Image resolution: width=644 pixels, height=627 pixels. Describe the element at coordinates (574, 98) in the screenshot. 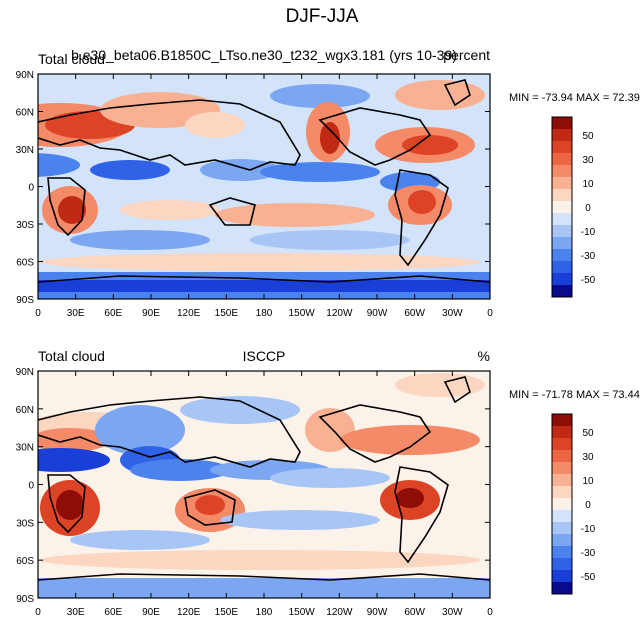

I see `panel-a-minmax: MIN = -73.94 MAX = 72.39` at that location.